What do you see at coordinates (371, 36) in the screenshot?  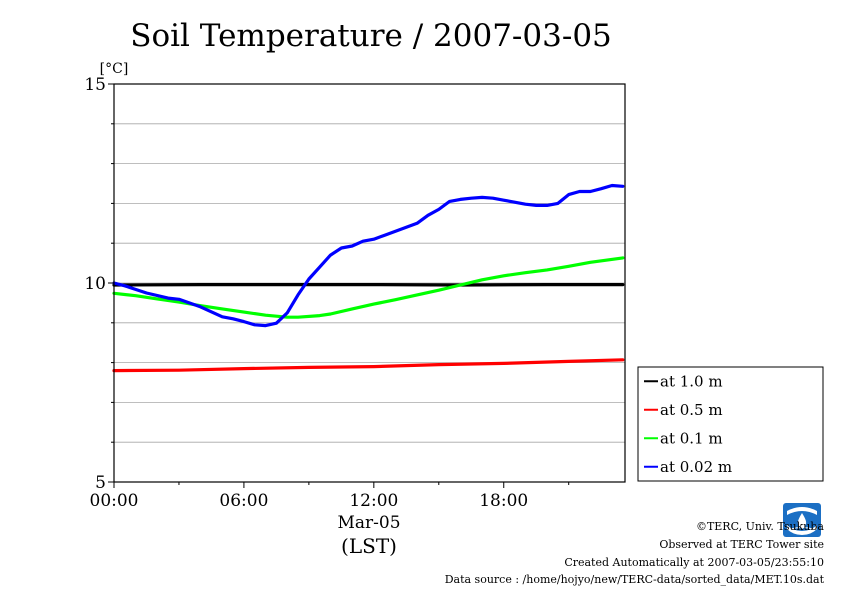 I see `chart-title: Soil Temperature / 2007-03-05` at bounding box center [371, 36].